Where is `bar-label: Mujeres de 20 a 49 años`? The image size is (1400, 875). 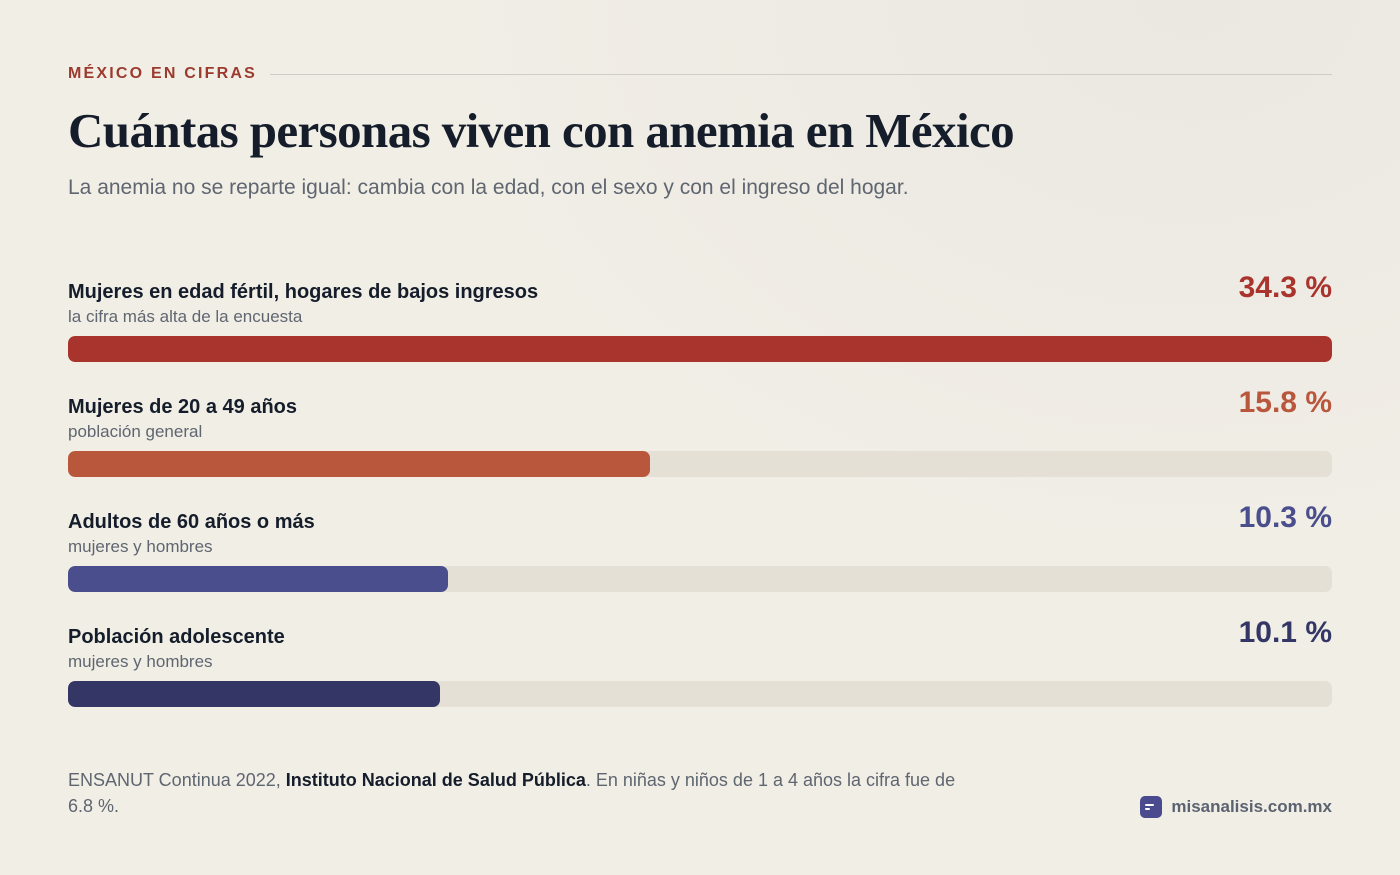 bar-label: Mujeres de 20 a 49 años is located at coordinates (183, 407).